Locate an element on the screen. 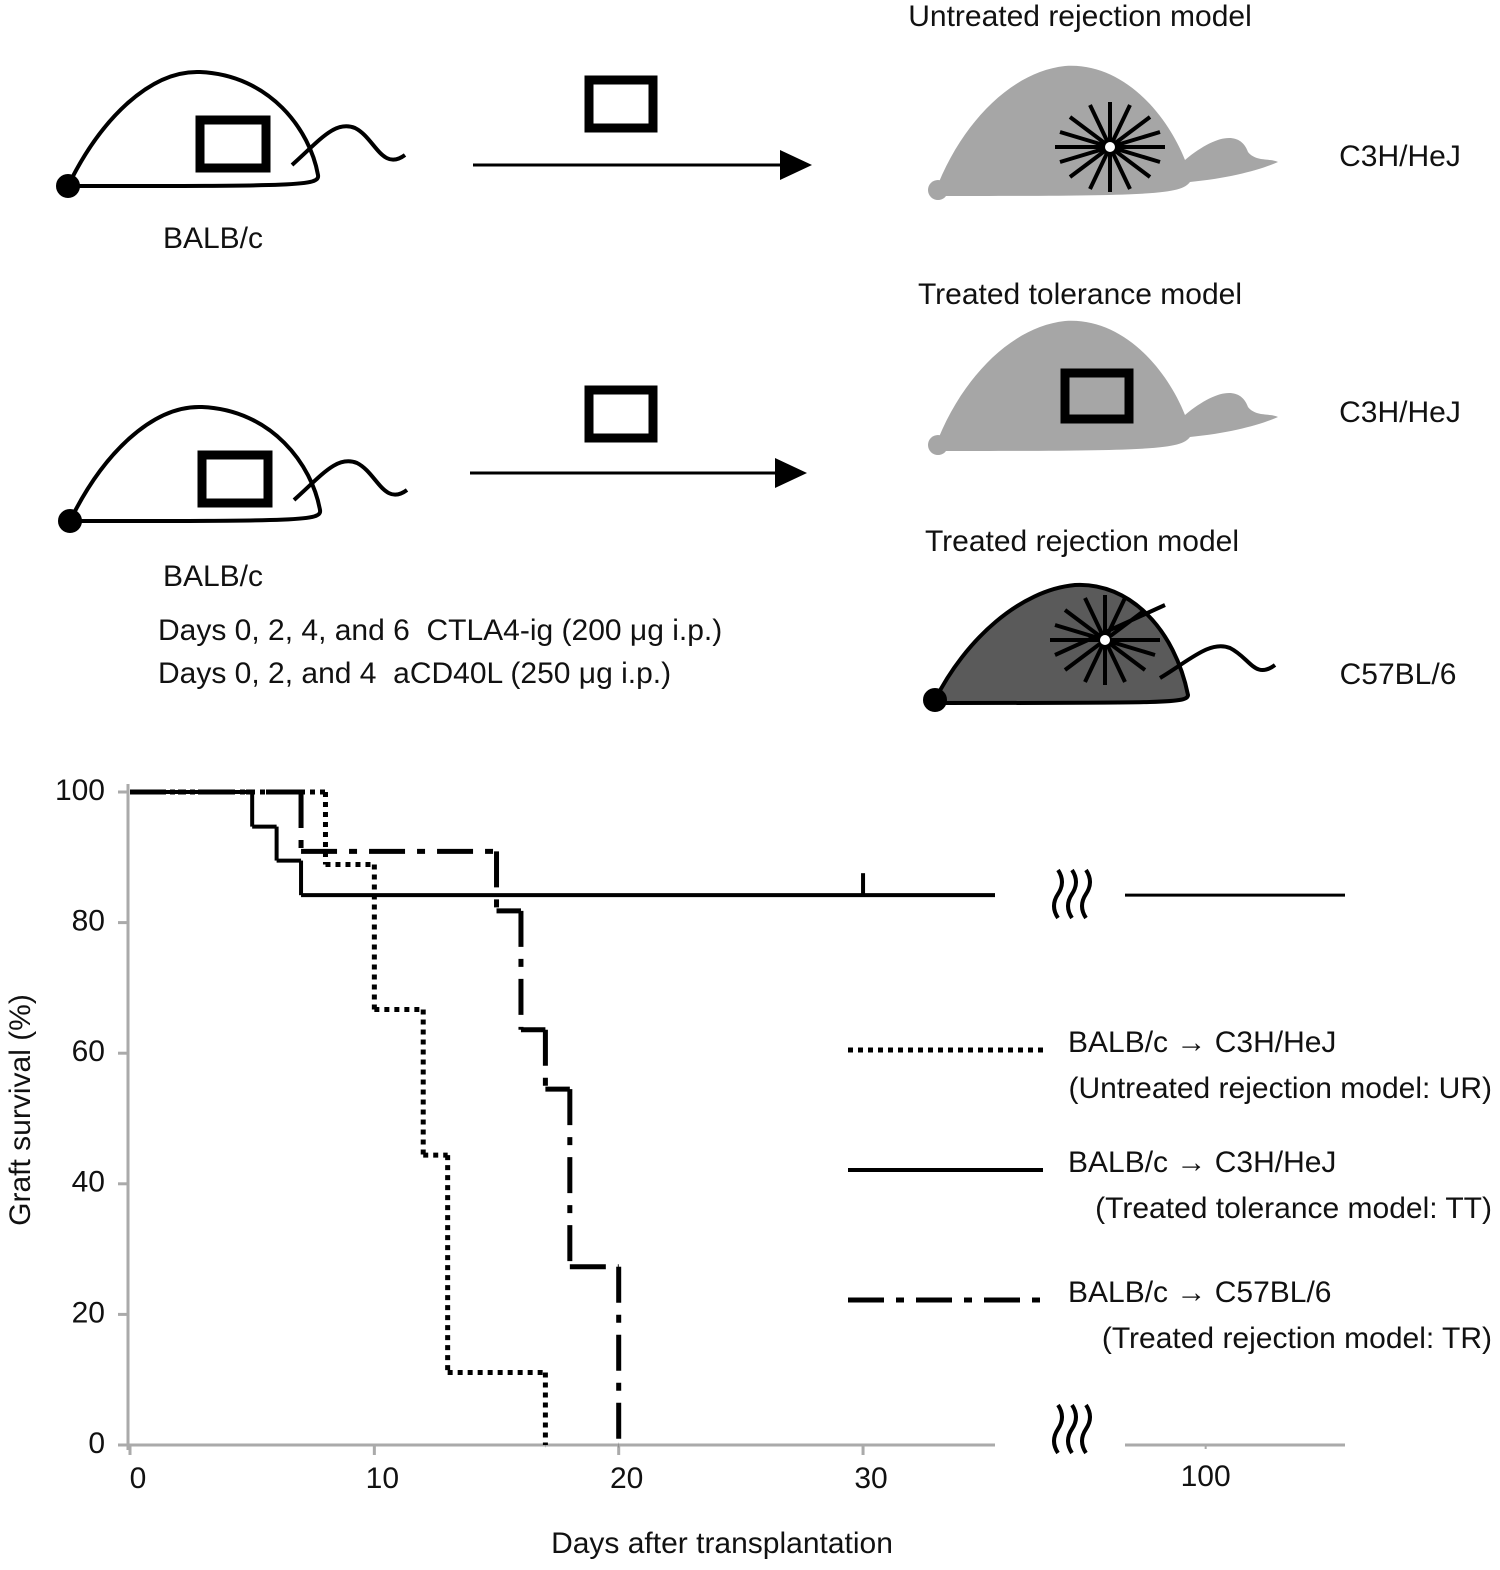 Image resolution: width=1500 pixels, height=1570 pixels. legend-description: (Untreated rejection model: UR) is located at coordinates (1280, 1088).